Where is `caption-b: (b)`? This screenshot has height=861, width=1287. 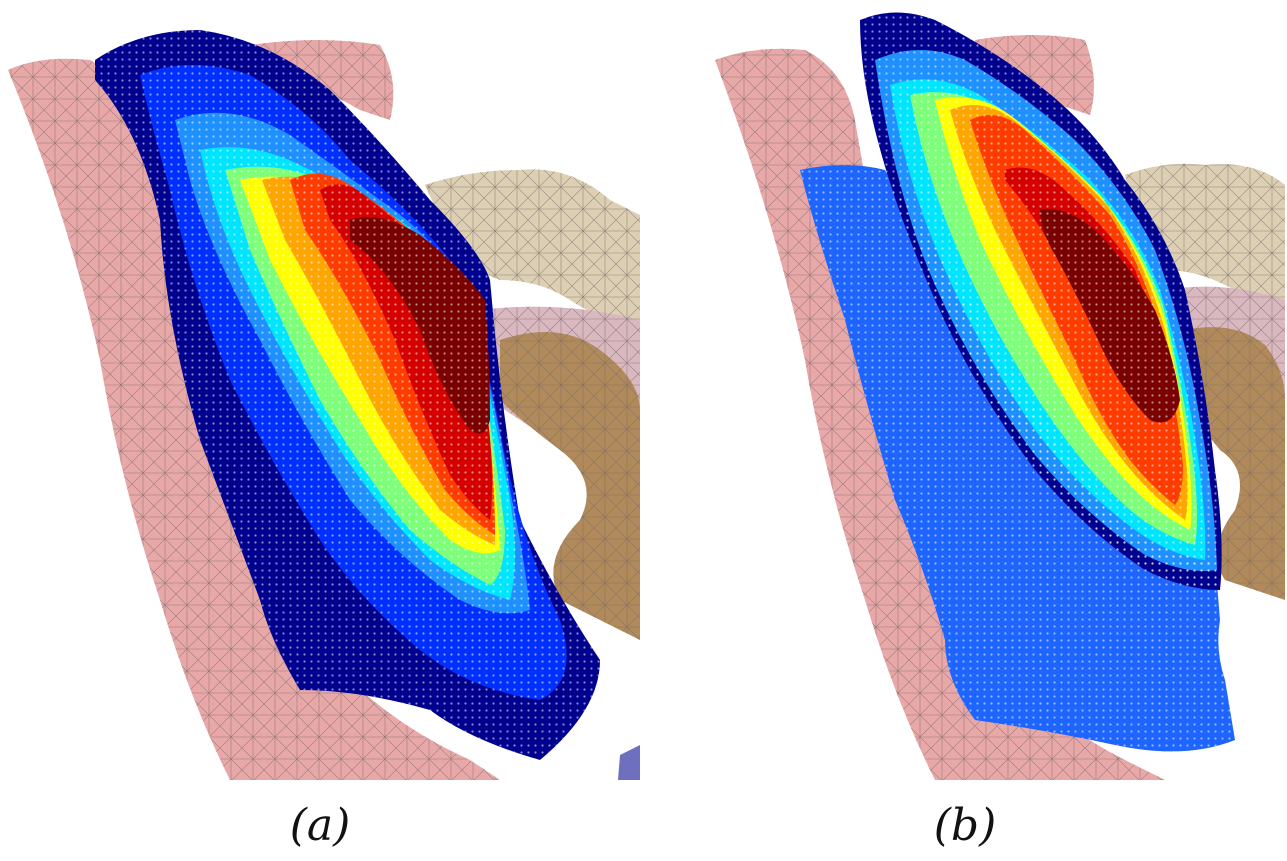
caption-b: (b) is located at coordinates (965, 825).